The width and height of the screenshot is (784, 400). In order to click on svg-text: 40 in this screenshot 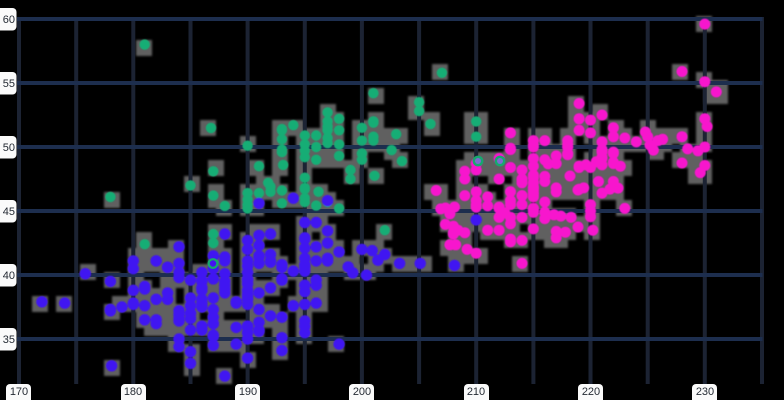, I will do `click(9, 276)`.